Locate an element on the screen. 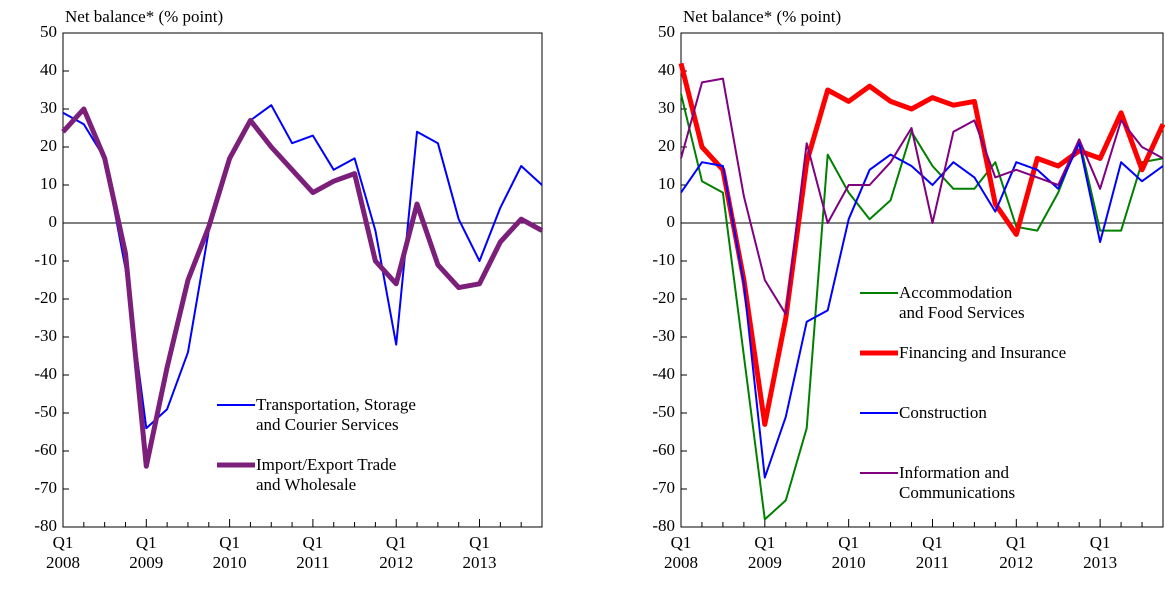  legend-label: Import/Export Trade and Wholesale is located at coordinates (326, 474).